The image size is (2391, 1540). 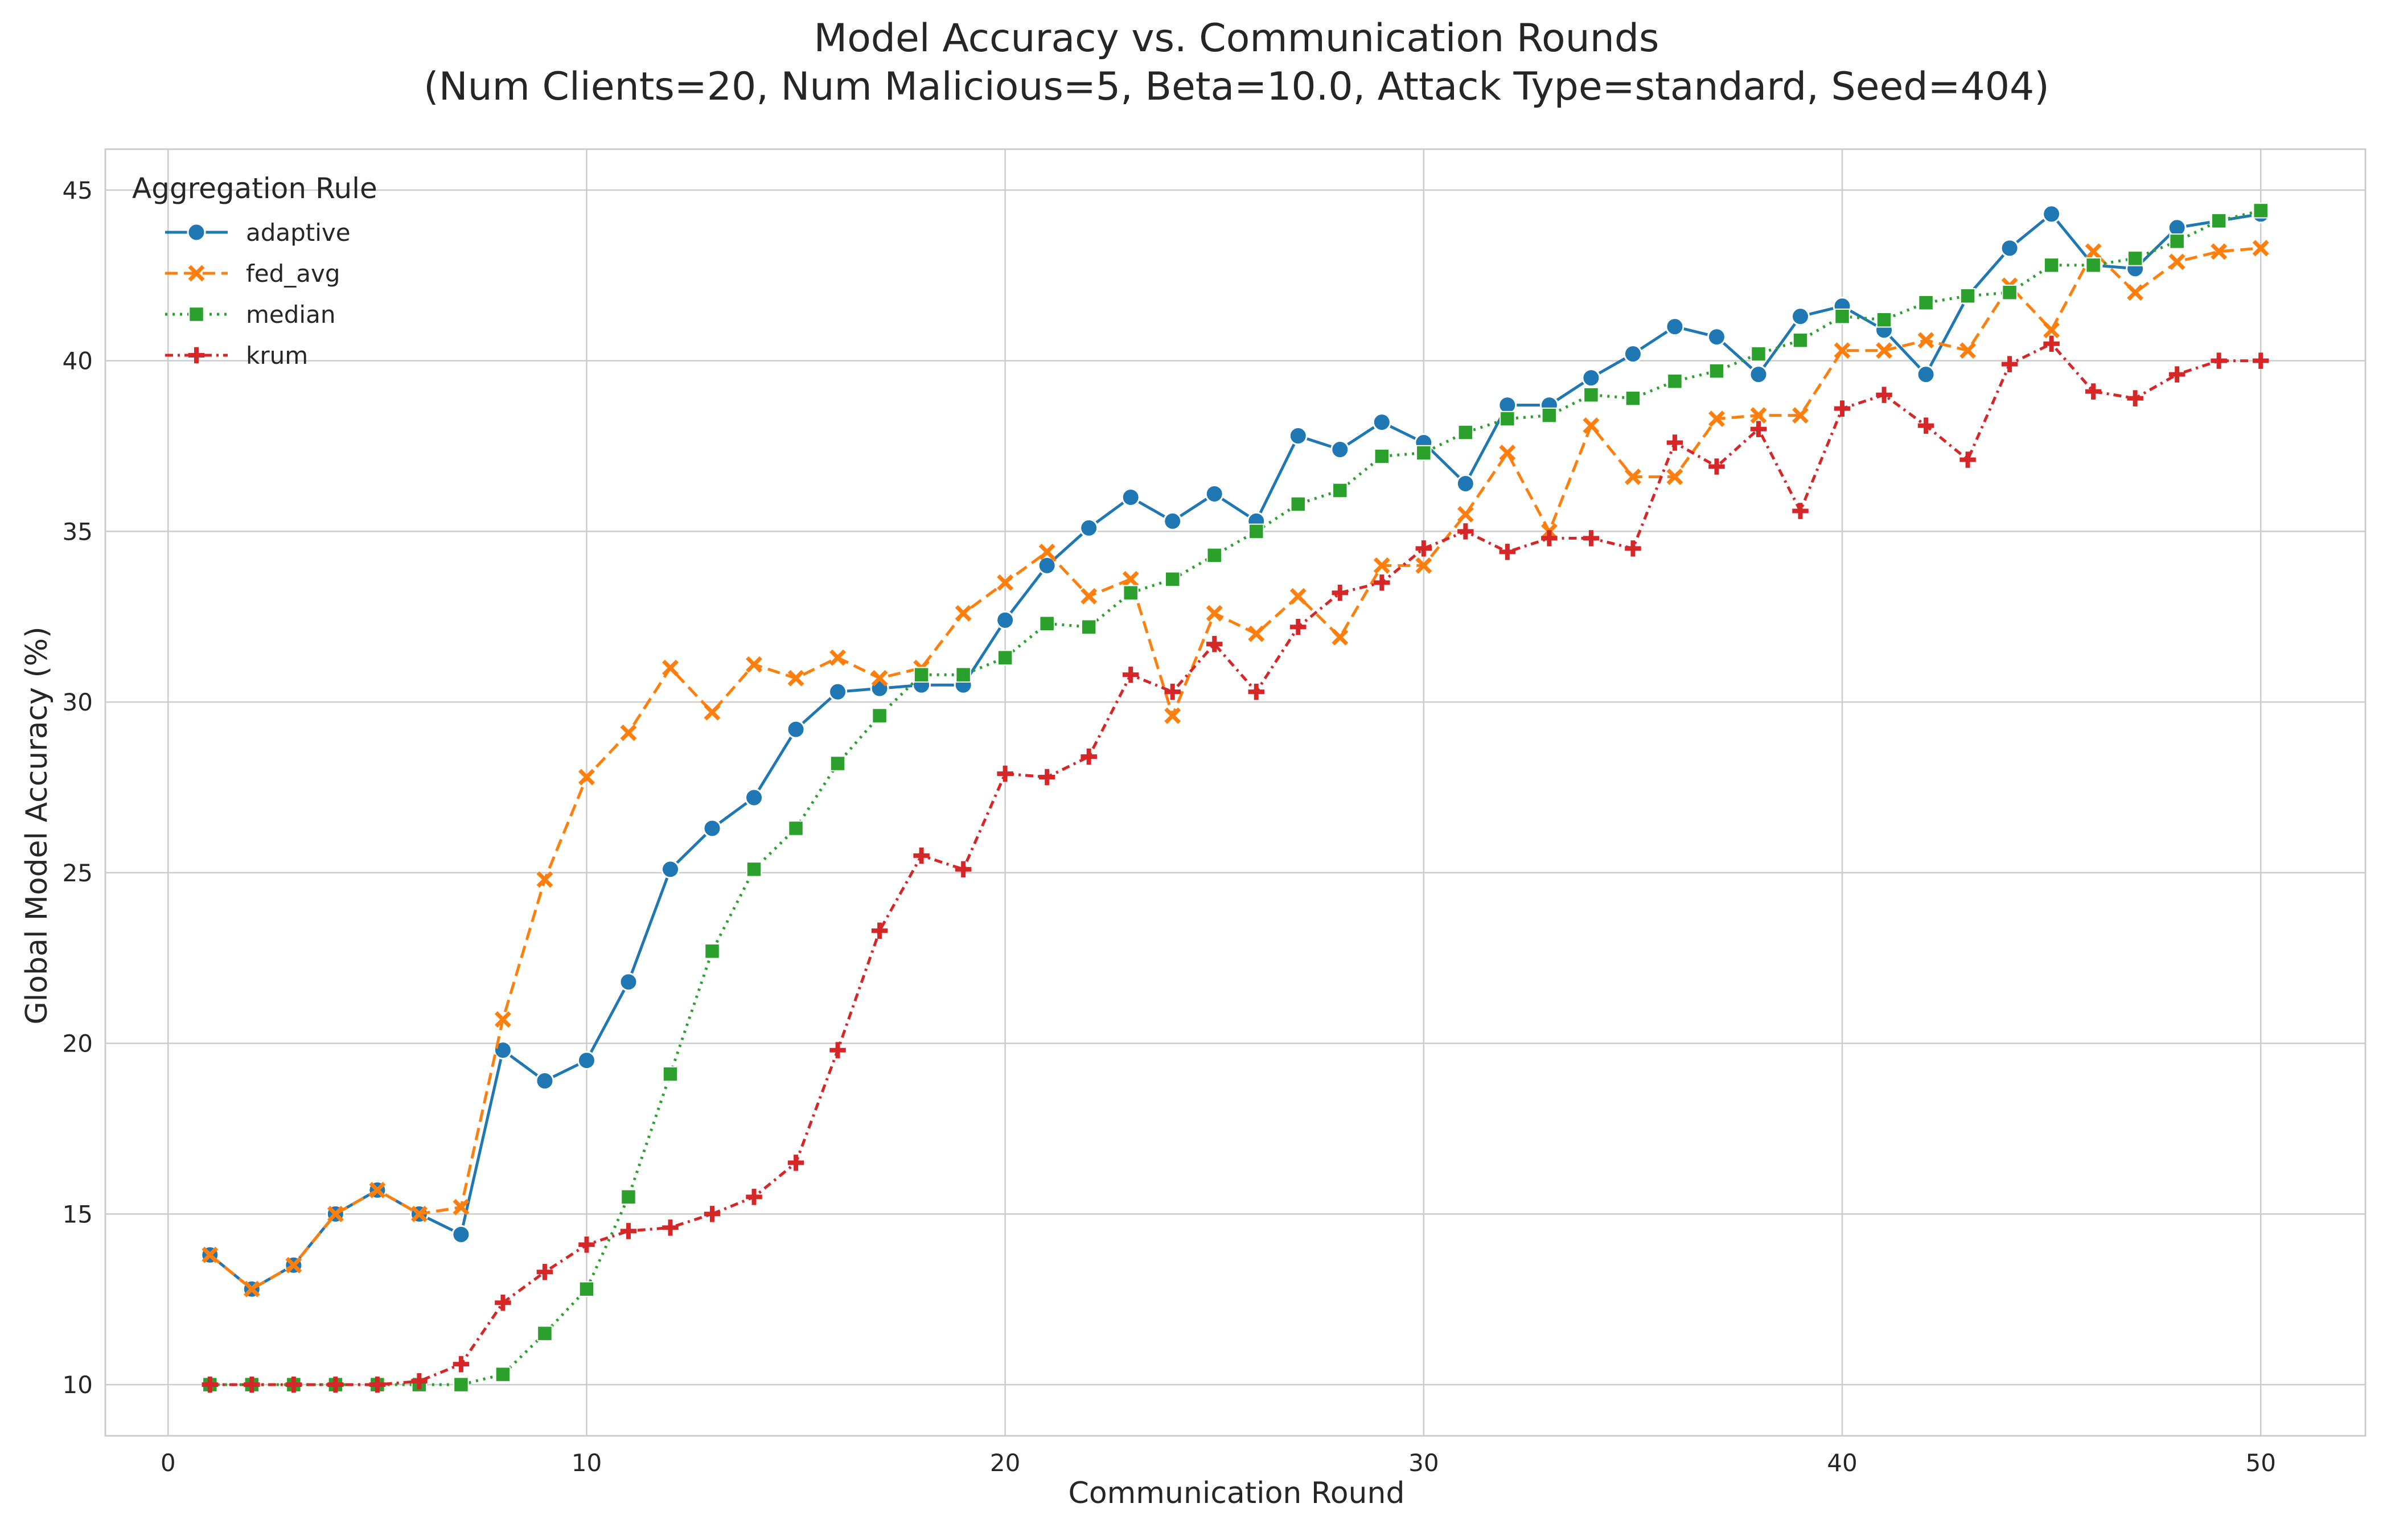 I want to click on y-tick-label: 20, so click(x=78, y=1044).